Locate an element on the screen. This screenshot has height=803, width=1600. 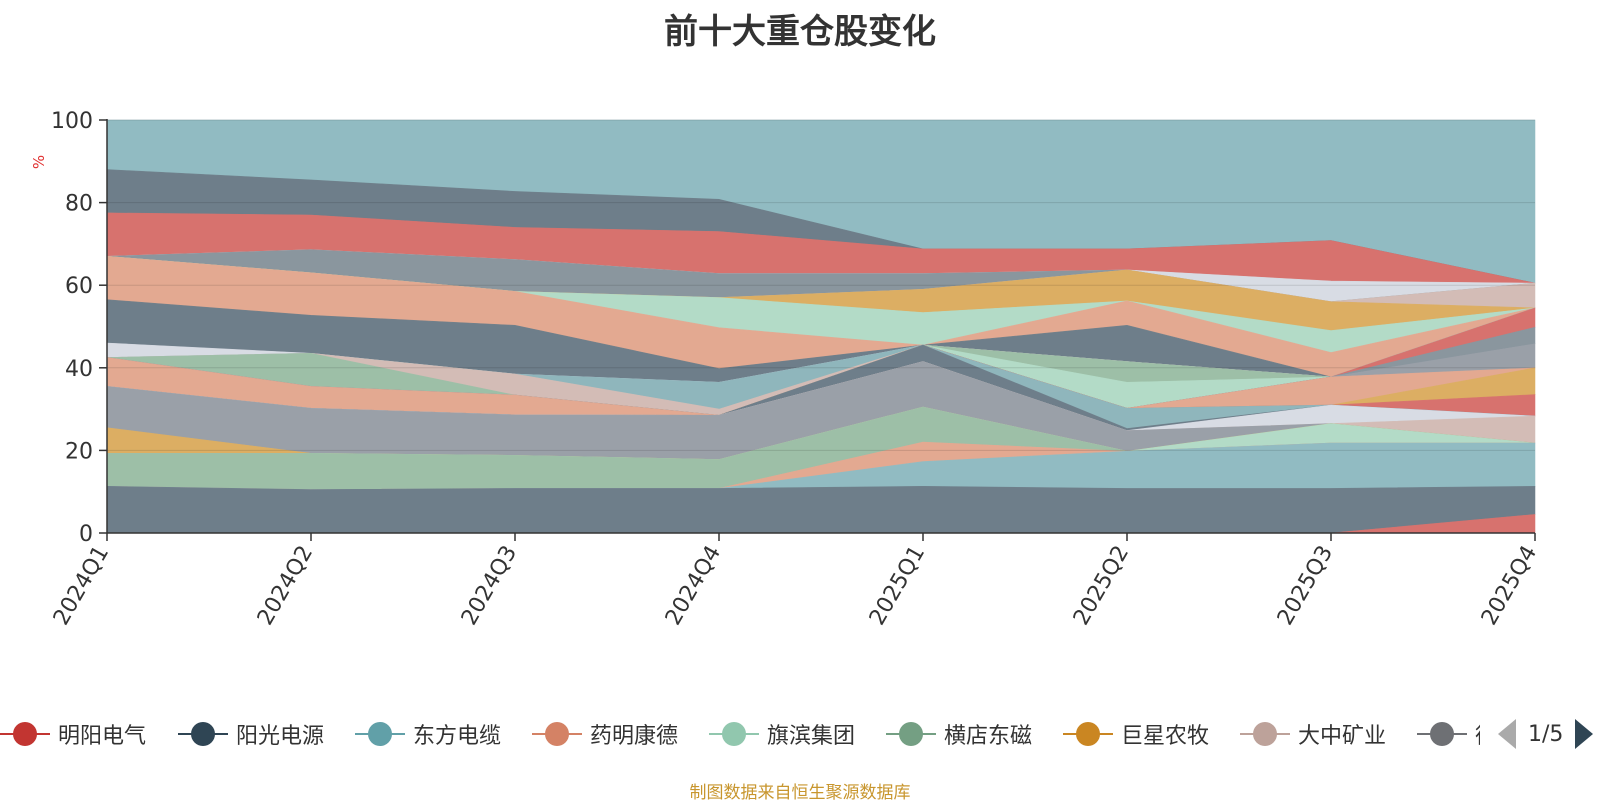
legend-pager: 1/5 is located at coordinates (1546, 734).